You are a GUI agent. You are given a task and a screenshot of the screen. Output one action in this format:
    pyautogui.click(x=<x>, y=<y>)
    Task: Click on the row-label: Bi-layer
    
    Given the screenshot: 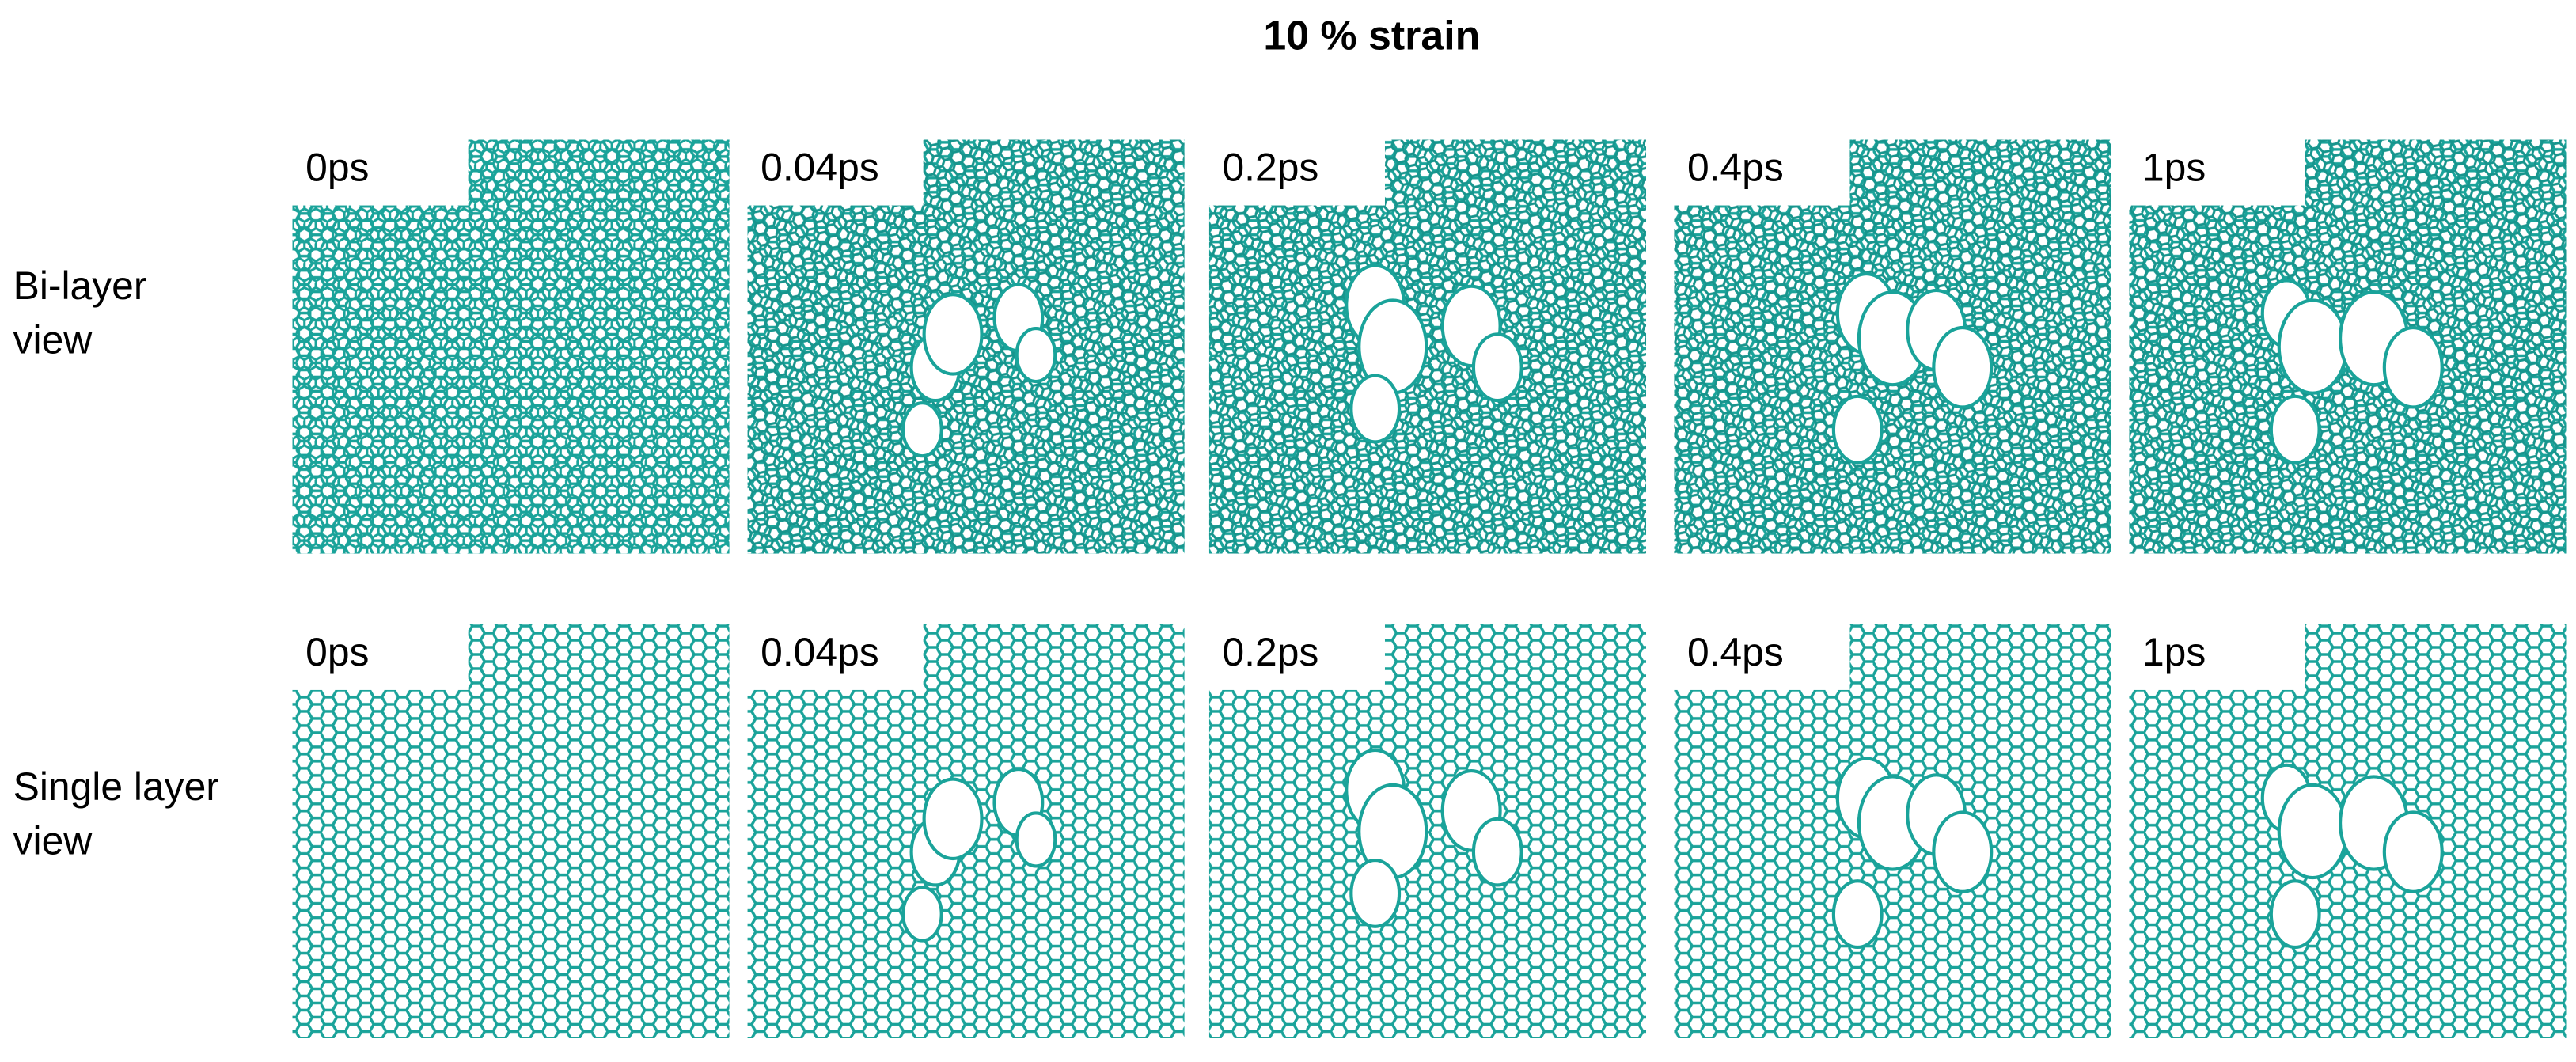 What is the action you would take?
    pyautogui.click(x=80, y=286)
    